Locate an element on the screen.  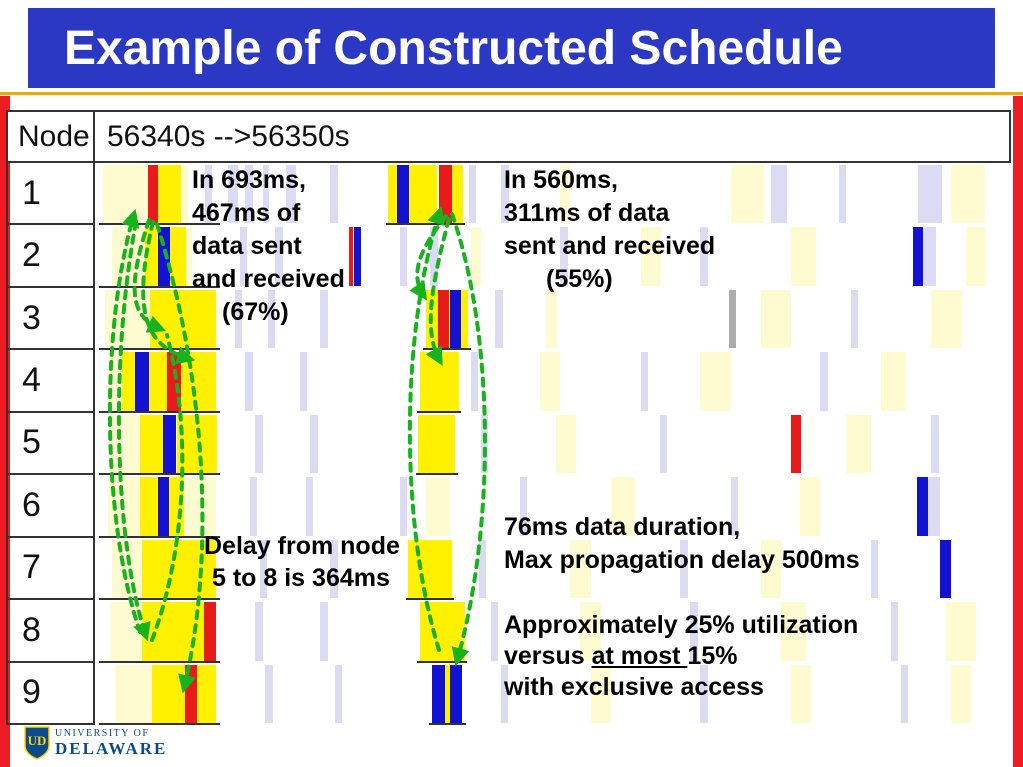
gold-divider is located at coordinates (511, 93).